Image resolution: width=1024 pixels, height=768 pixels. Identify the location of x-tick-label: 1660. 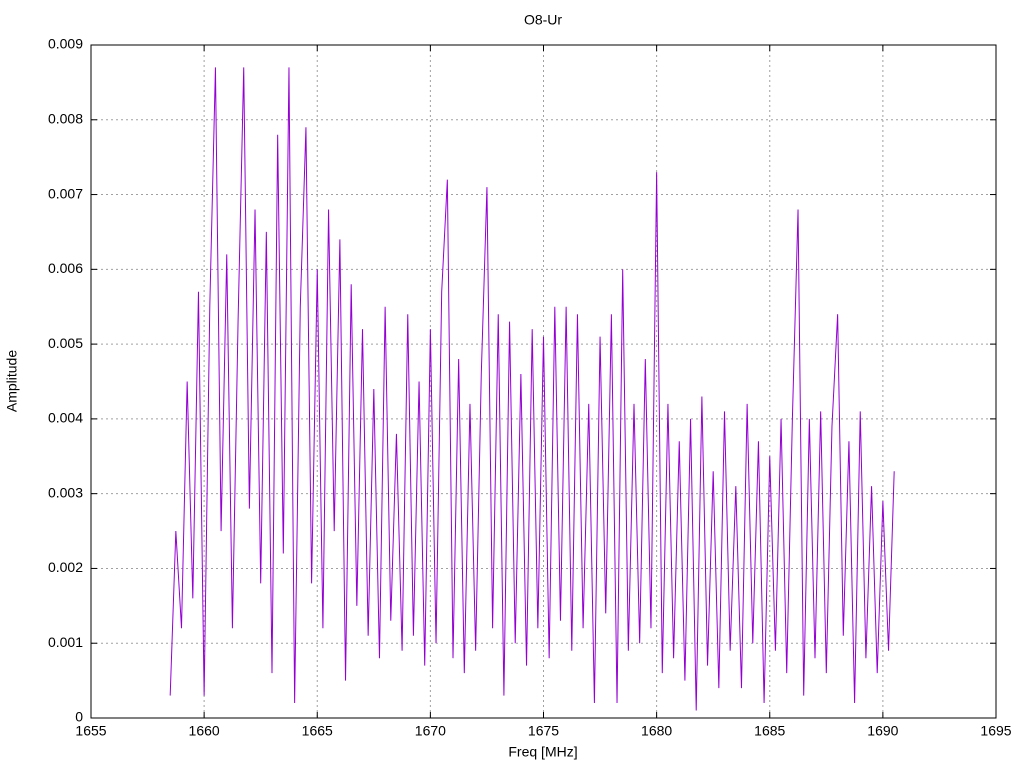
(204, 731).